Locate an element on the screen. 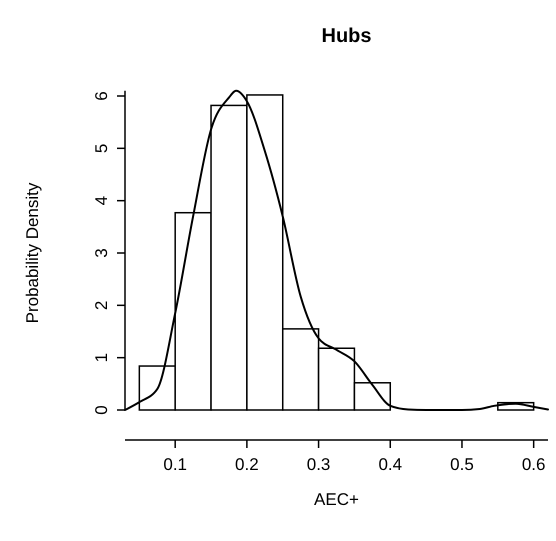 This screenshot has height=541, width=556. y-axis-title: Probability Density is located at coordinates (32, 253).